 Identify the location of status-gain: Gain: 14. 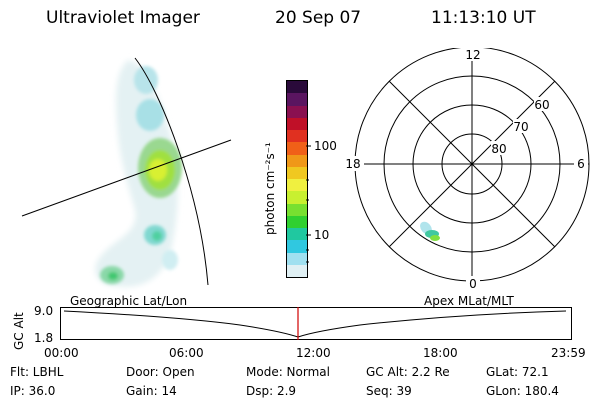
(151, 391).